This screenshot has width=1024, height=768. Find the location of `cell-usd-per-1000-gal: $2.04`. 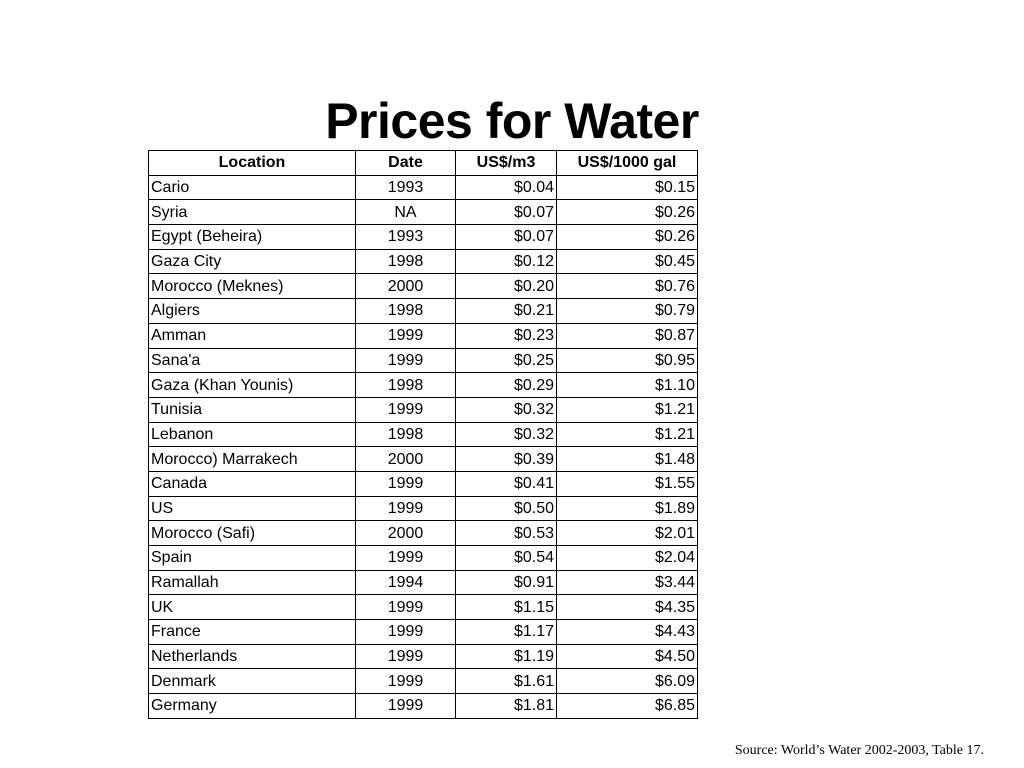

cell-usd-per-1000-gal: $2.04 is located at coordinates (627, 558).